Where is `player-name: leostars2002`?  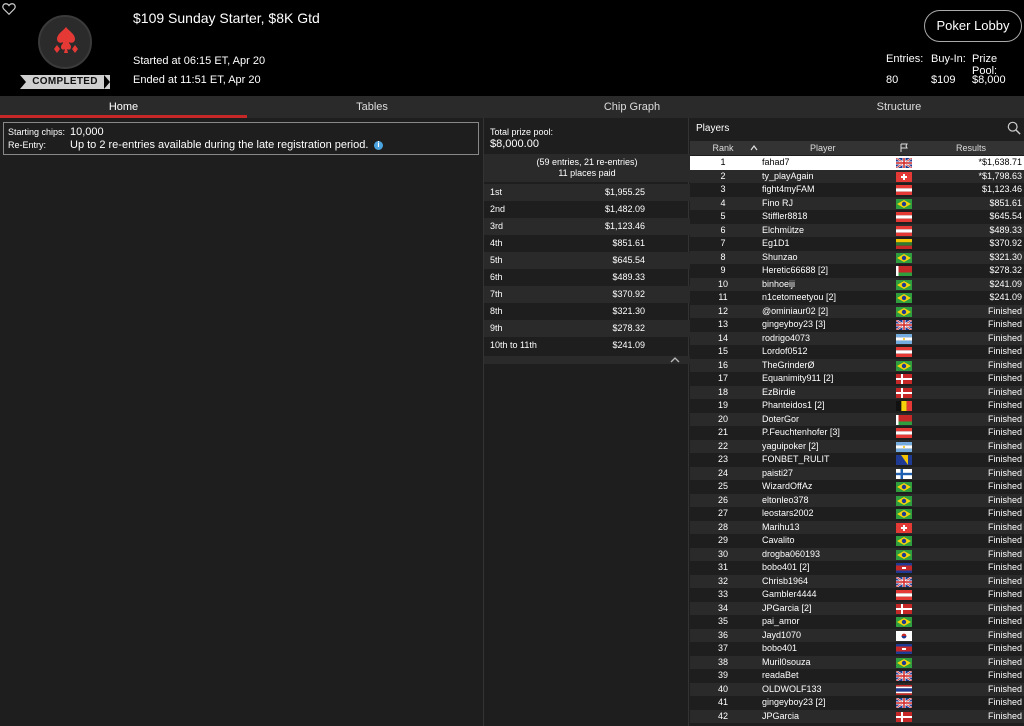 player-name: leostars2002 is located at coordinates (788, 513).